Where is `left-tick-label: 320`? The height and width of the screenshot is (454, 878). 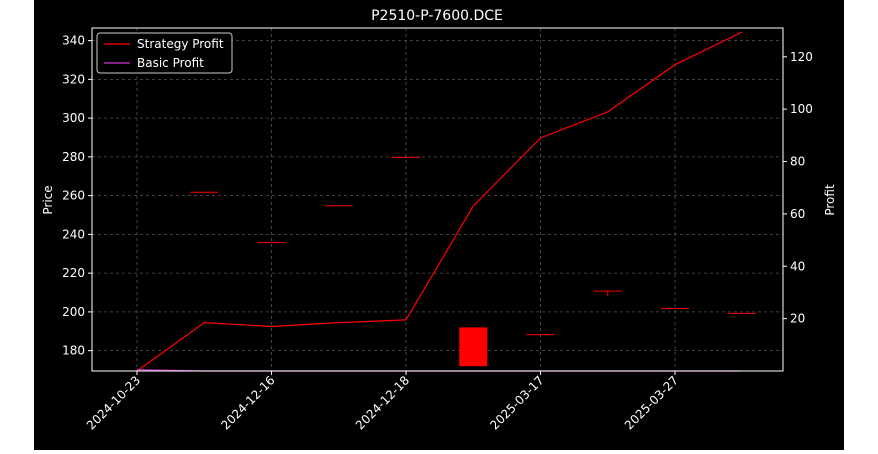 left-tick-label: 320 is located at coordinates (73, 79).